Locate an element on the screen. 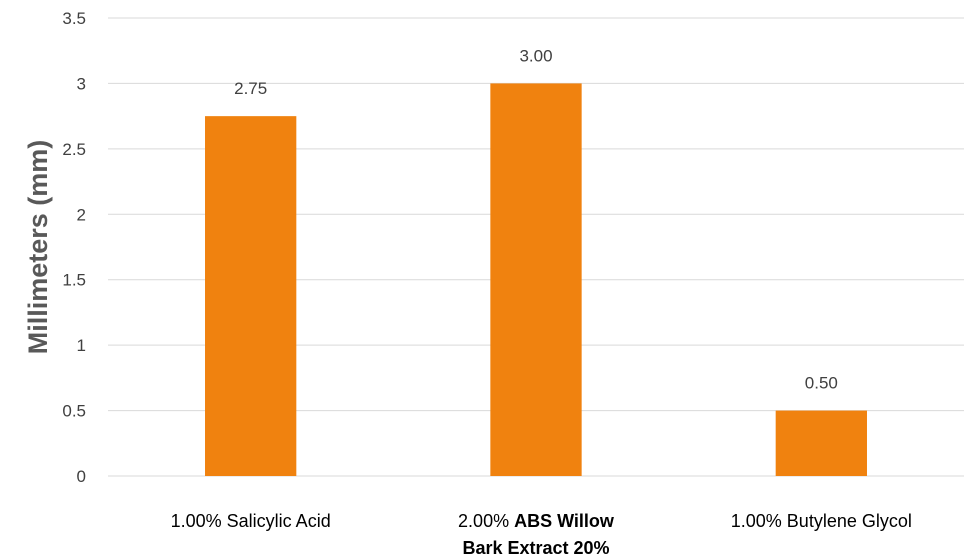 Image resolution: width=964 pixels, height=560 pixels. y-tick-label: 0 is located at coordinates (81, 476).